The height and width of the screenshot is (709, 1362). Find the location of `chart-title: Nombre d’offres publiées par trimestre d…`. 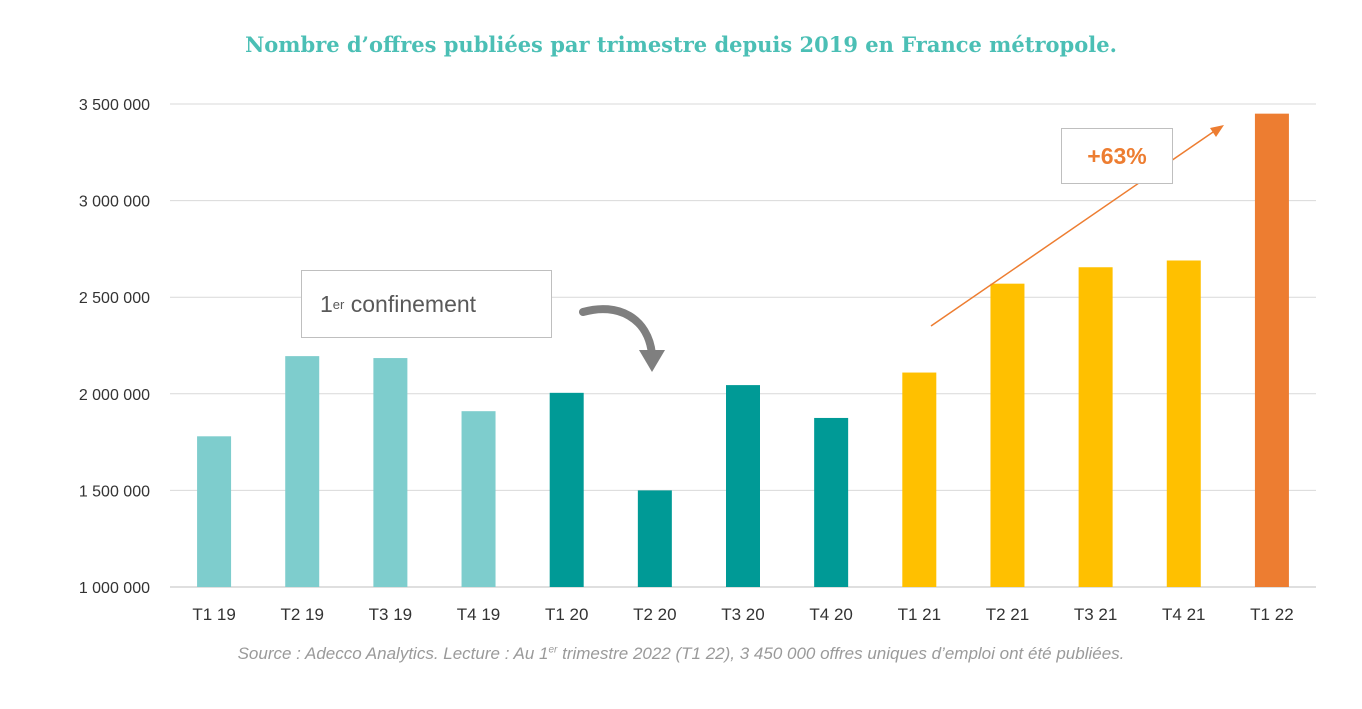

chart-title: Nombre d’offres publiées par trimestre d… is located at coordinates (681, 44).